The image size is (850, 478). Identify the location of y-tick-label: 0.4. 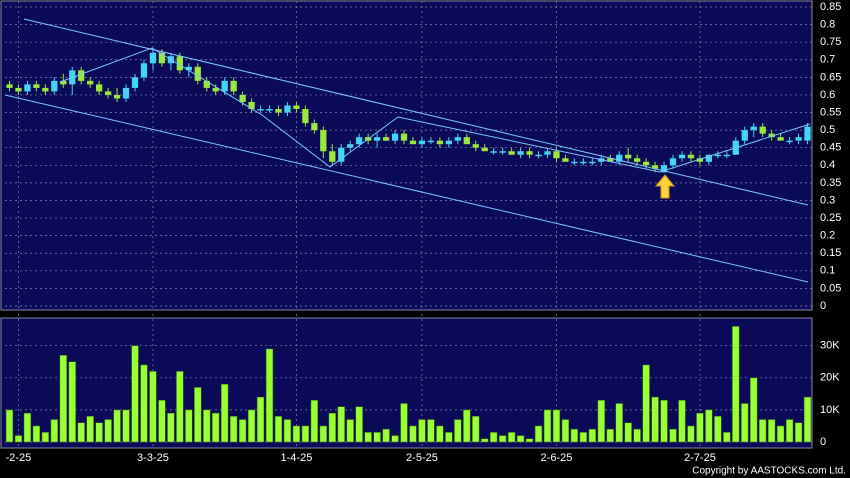
(827, 165).